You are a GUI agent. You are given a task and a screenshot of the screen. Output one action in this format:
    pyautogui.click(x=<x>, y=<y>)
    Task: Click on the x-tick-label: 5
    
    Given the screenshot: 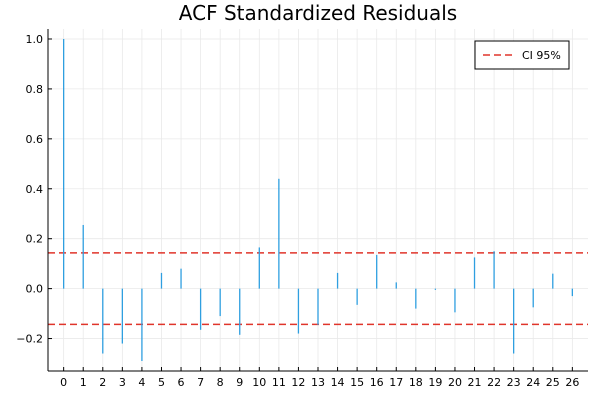 What is the action you would take?
    pyautogui.click(x=161, y=382)
    